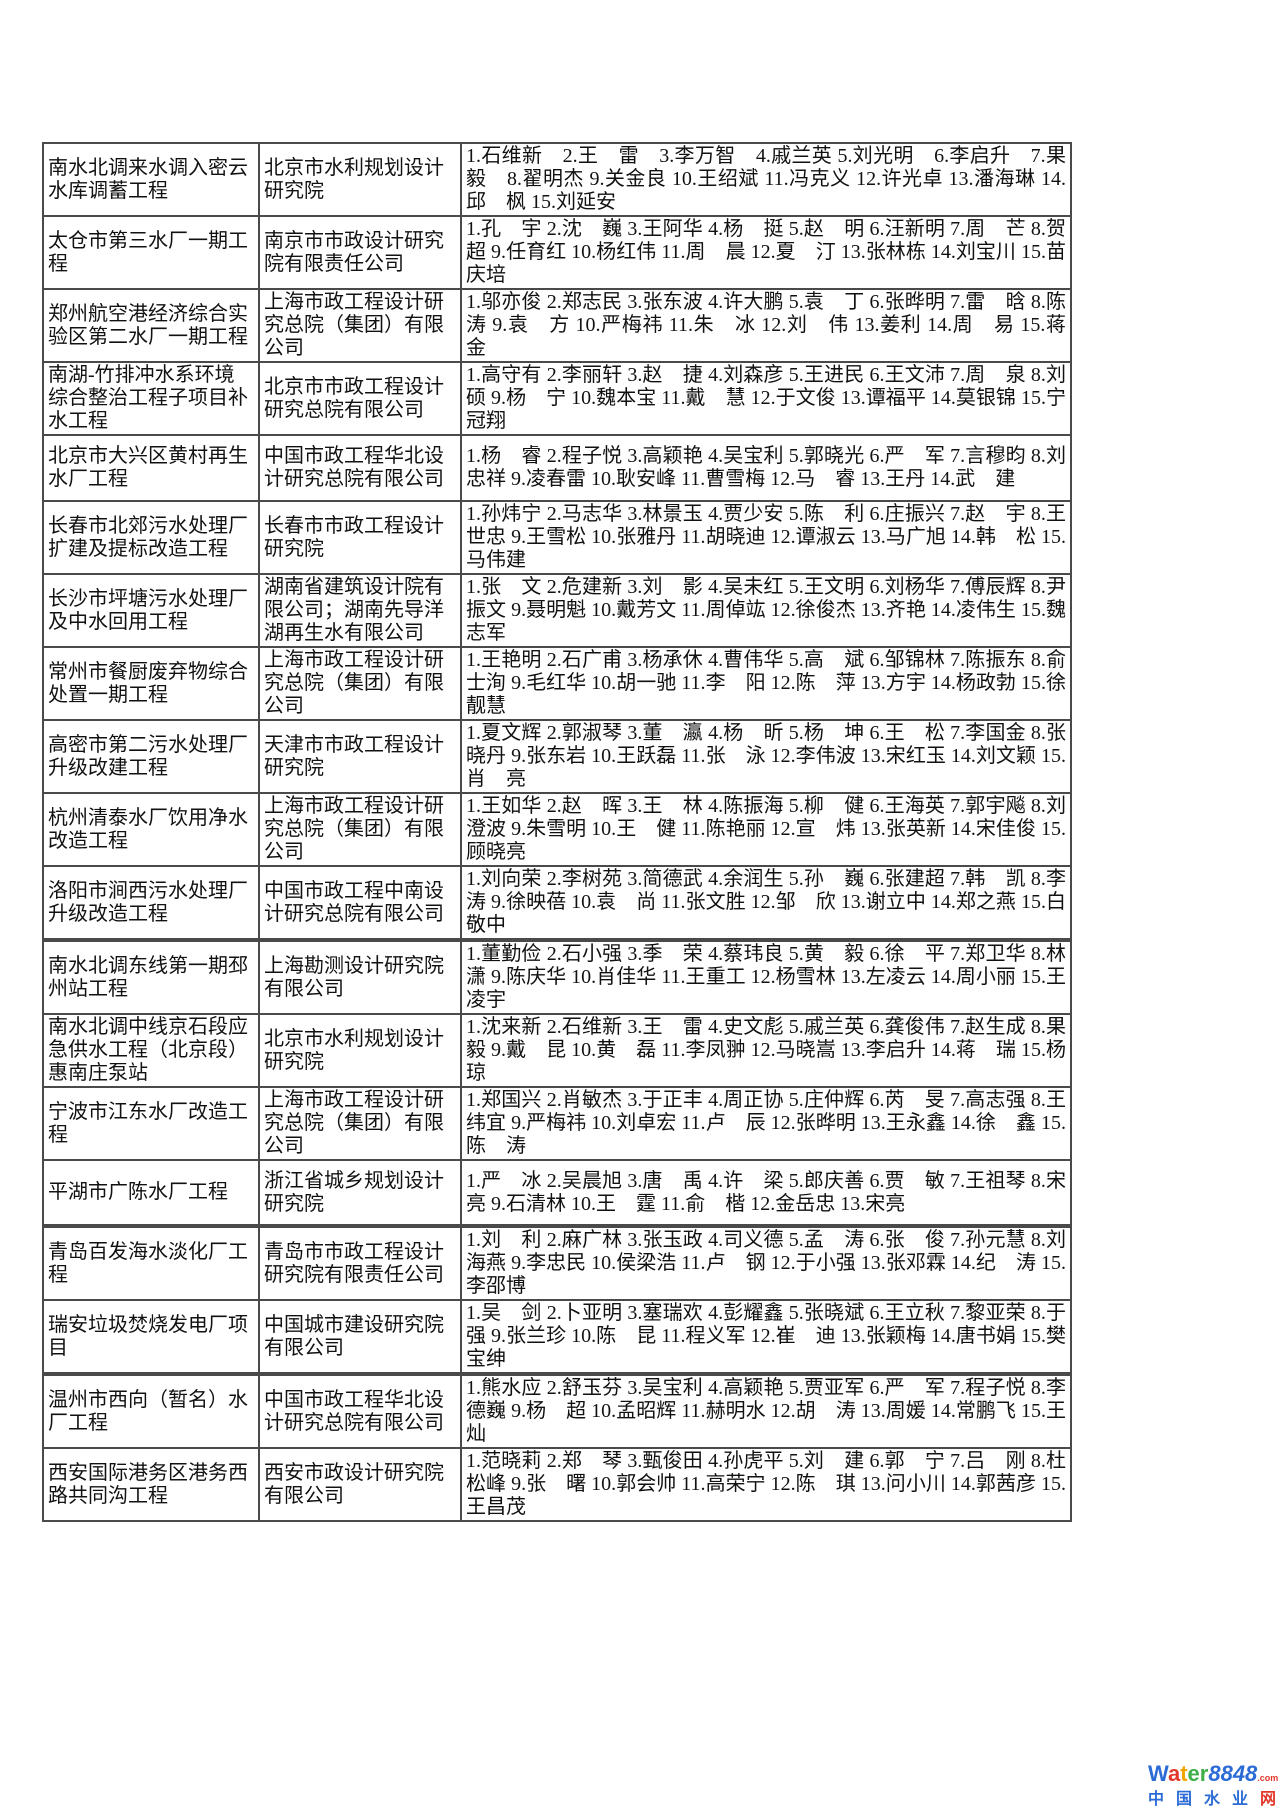  I want to click on logo-dotcom: .com, so click(1268, 1778).